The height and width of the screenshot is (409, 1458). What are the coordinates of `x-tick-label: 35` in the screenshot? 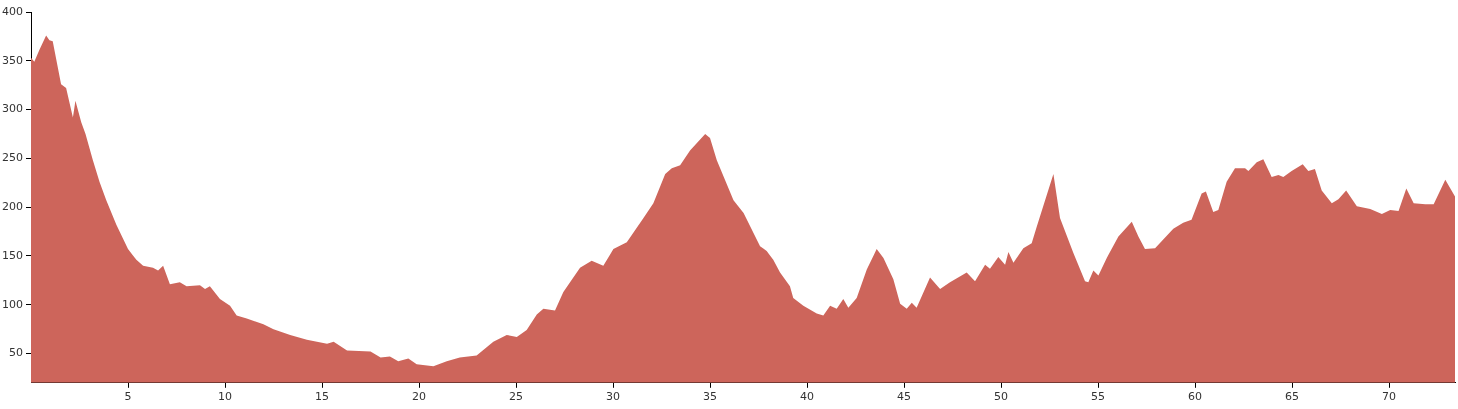 It's located at (710, 397).